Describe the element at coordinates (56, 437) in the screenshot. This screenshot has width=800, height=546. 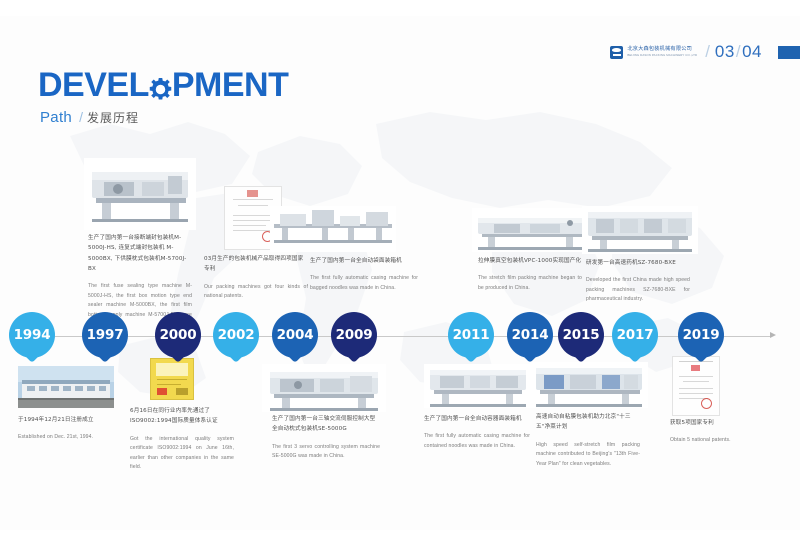
I see `entry-text-en: Established on Dec. 21st, 1994.` at that location.